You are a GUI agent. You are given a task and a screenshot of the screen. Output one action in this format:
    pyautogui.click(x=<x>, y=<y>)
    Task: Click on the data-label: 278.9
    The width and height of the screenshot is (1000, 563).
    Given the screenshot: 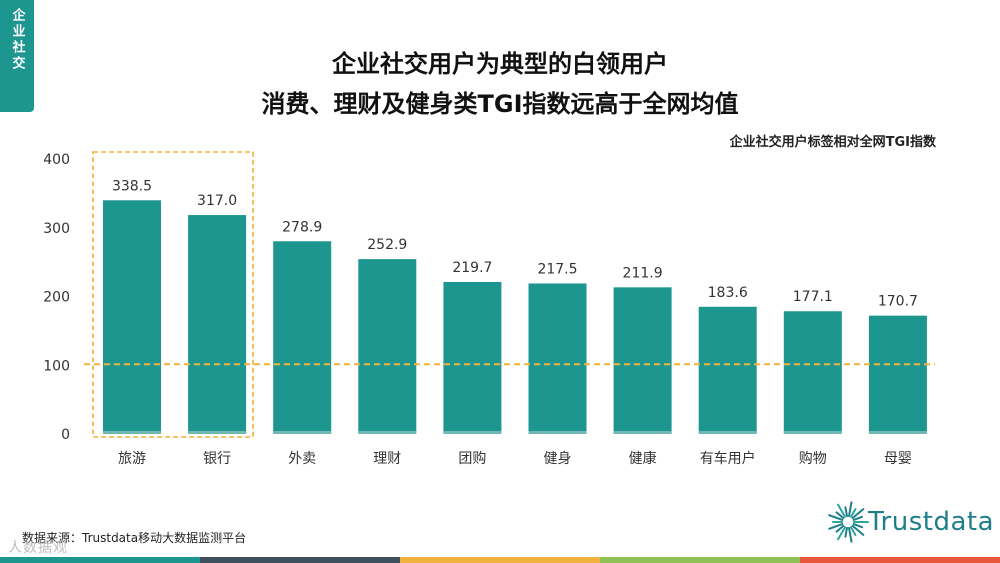 What is the action you would take?
    pyautogui.click(x=302, y=227)
    